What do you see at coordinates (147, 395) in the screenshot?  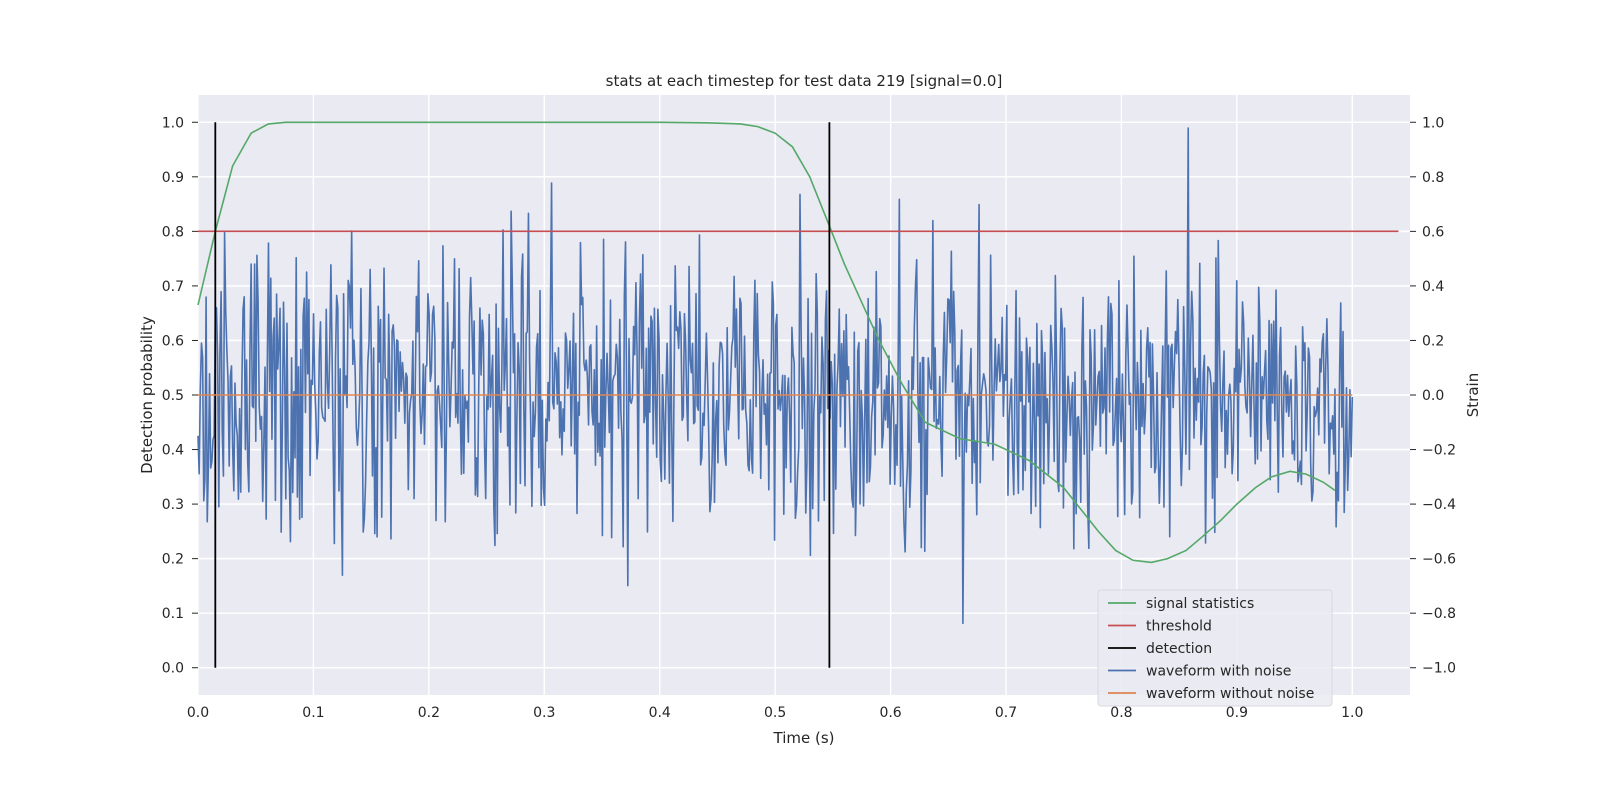 I see `left-y-axis-label: Detection probability` at bounding box center [147, 395].